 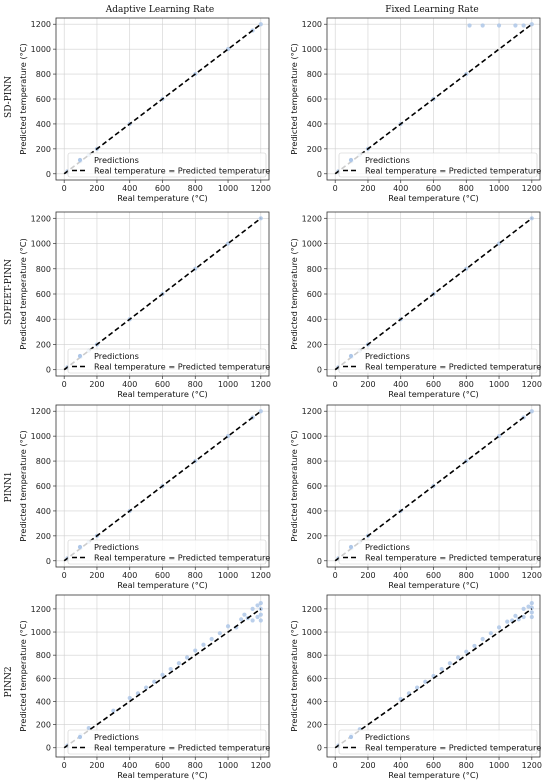 I want to click on row-label-sd-pinn: SD-PINN, so click(x=9, y=97).